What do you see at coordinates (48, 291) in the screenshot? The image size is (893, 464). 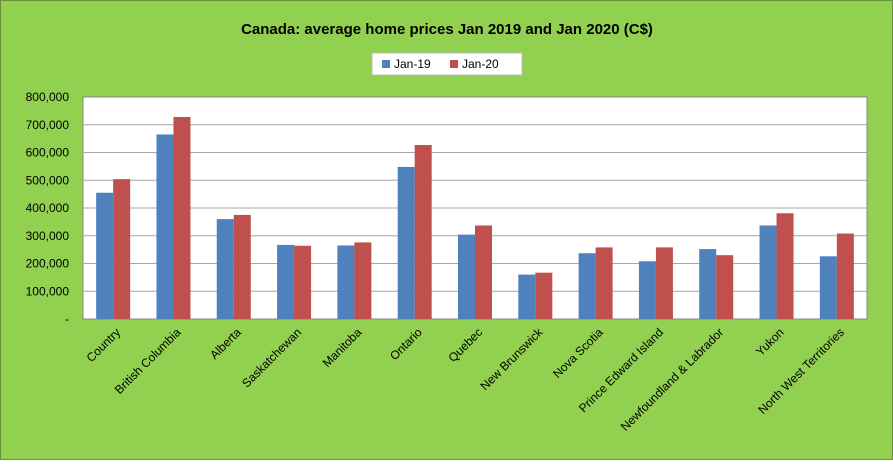 I see `y-tick-label: 100,000` at bounding box center [48, 291].